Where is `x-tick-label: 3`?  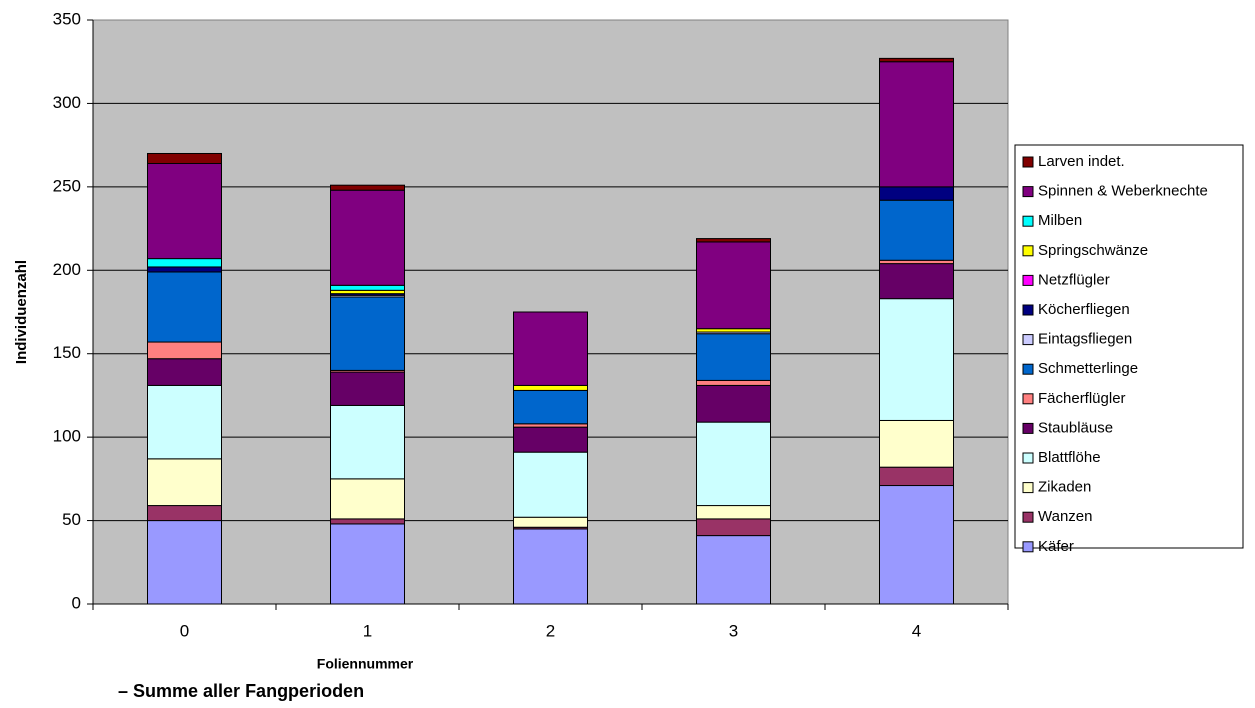 x-tick-label: 3 is located at coordinates (733, 630).